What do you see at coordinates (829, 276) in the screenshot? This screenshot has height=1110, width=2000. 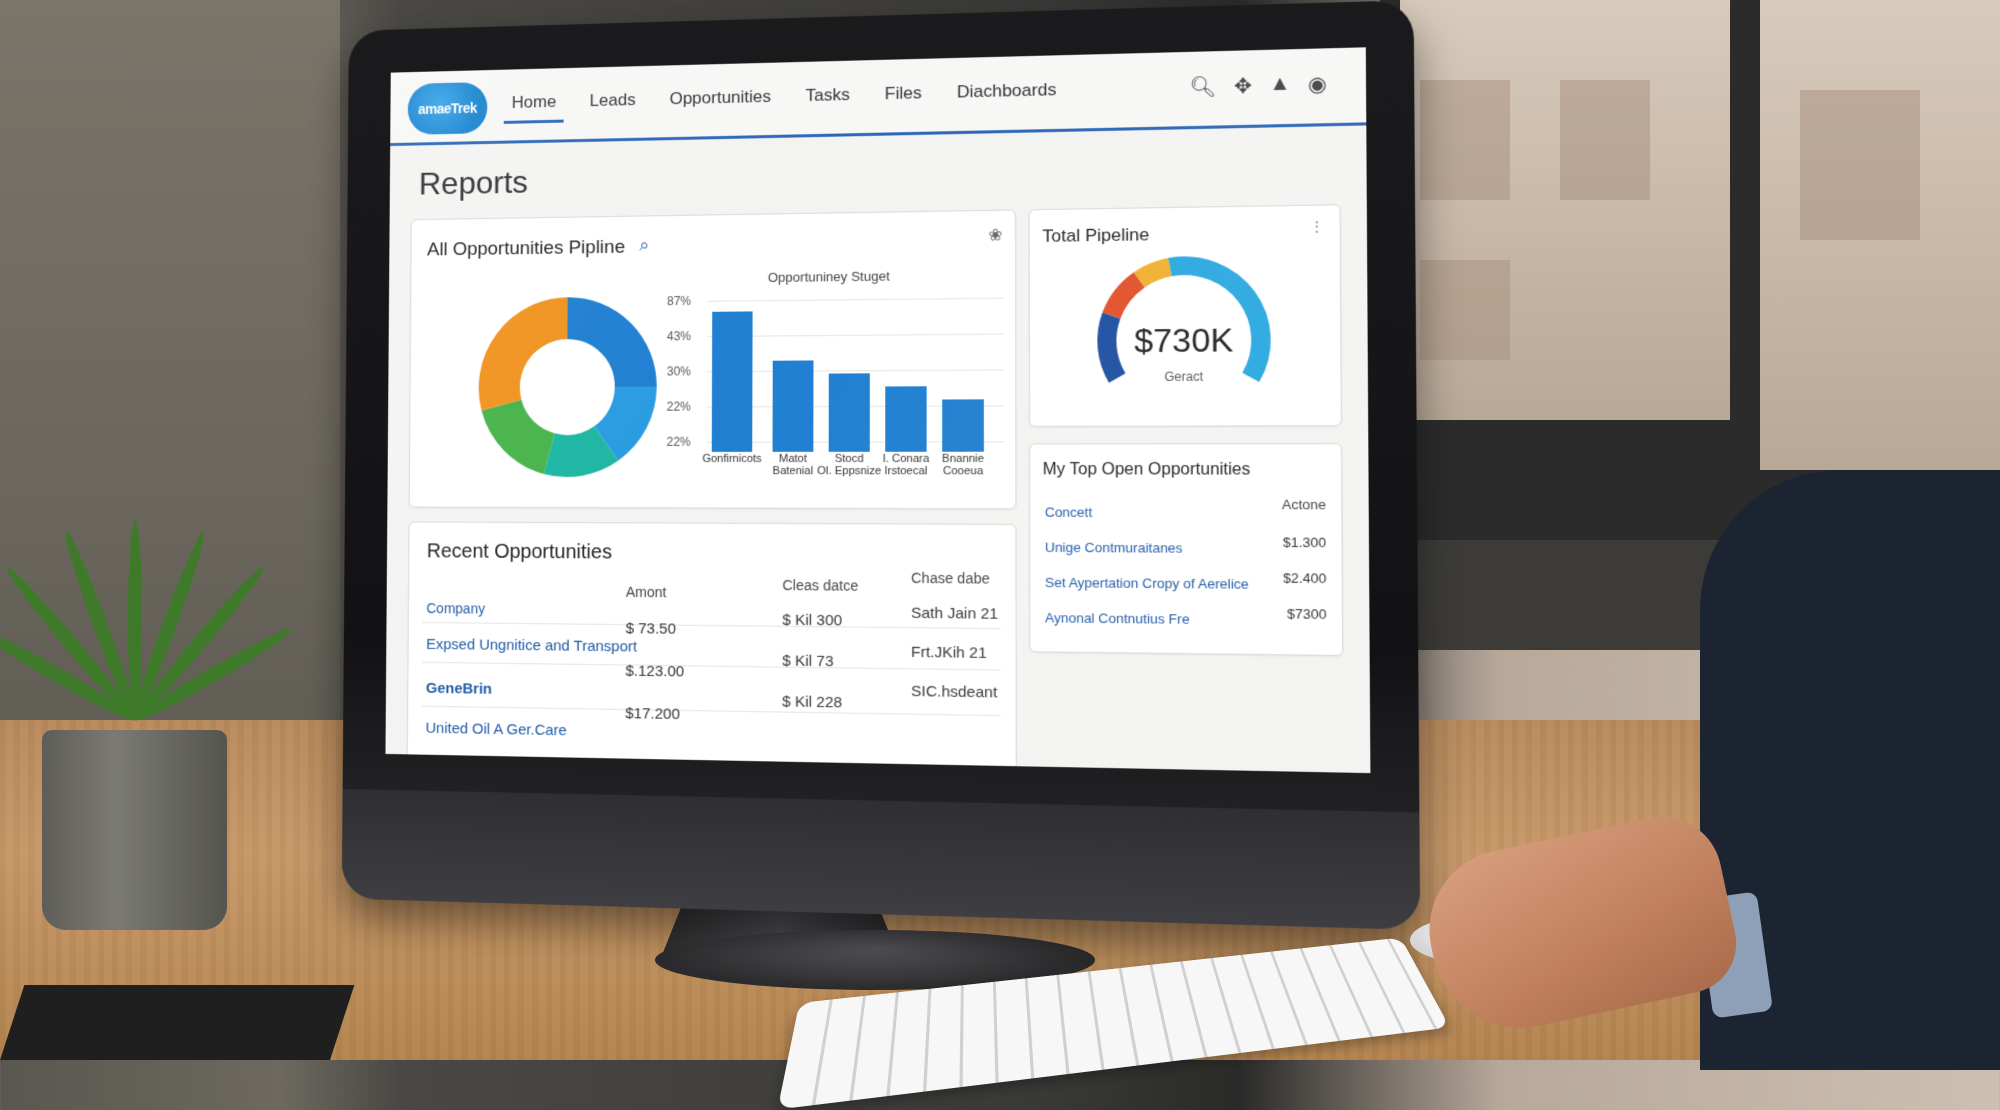 I see `bar-chart-title: Opportuniney Stuget` at bounding box center [829, 276].